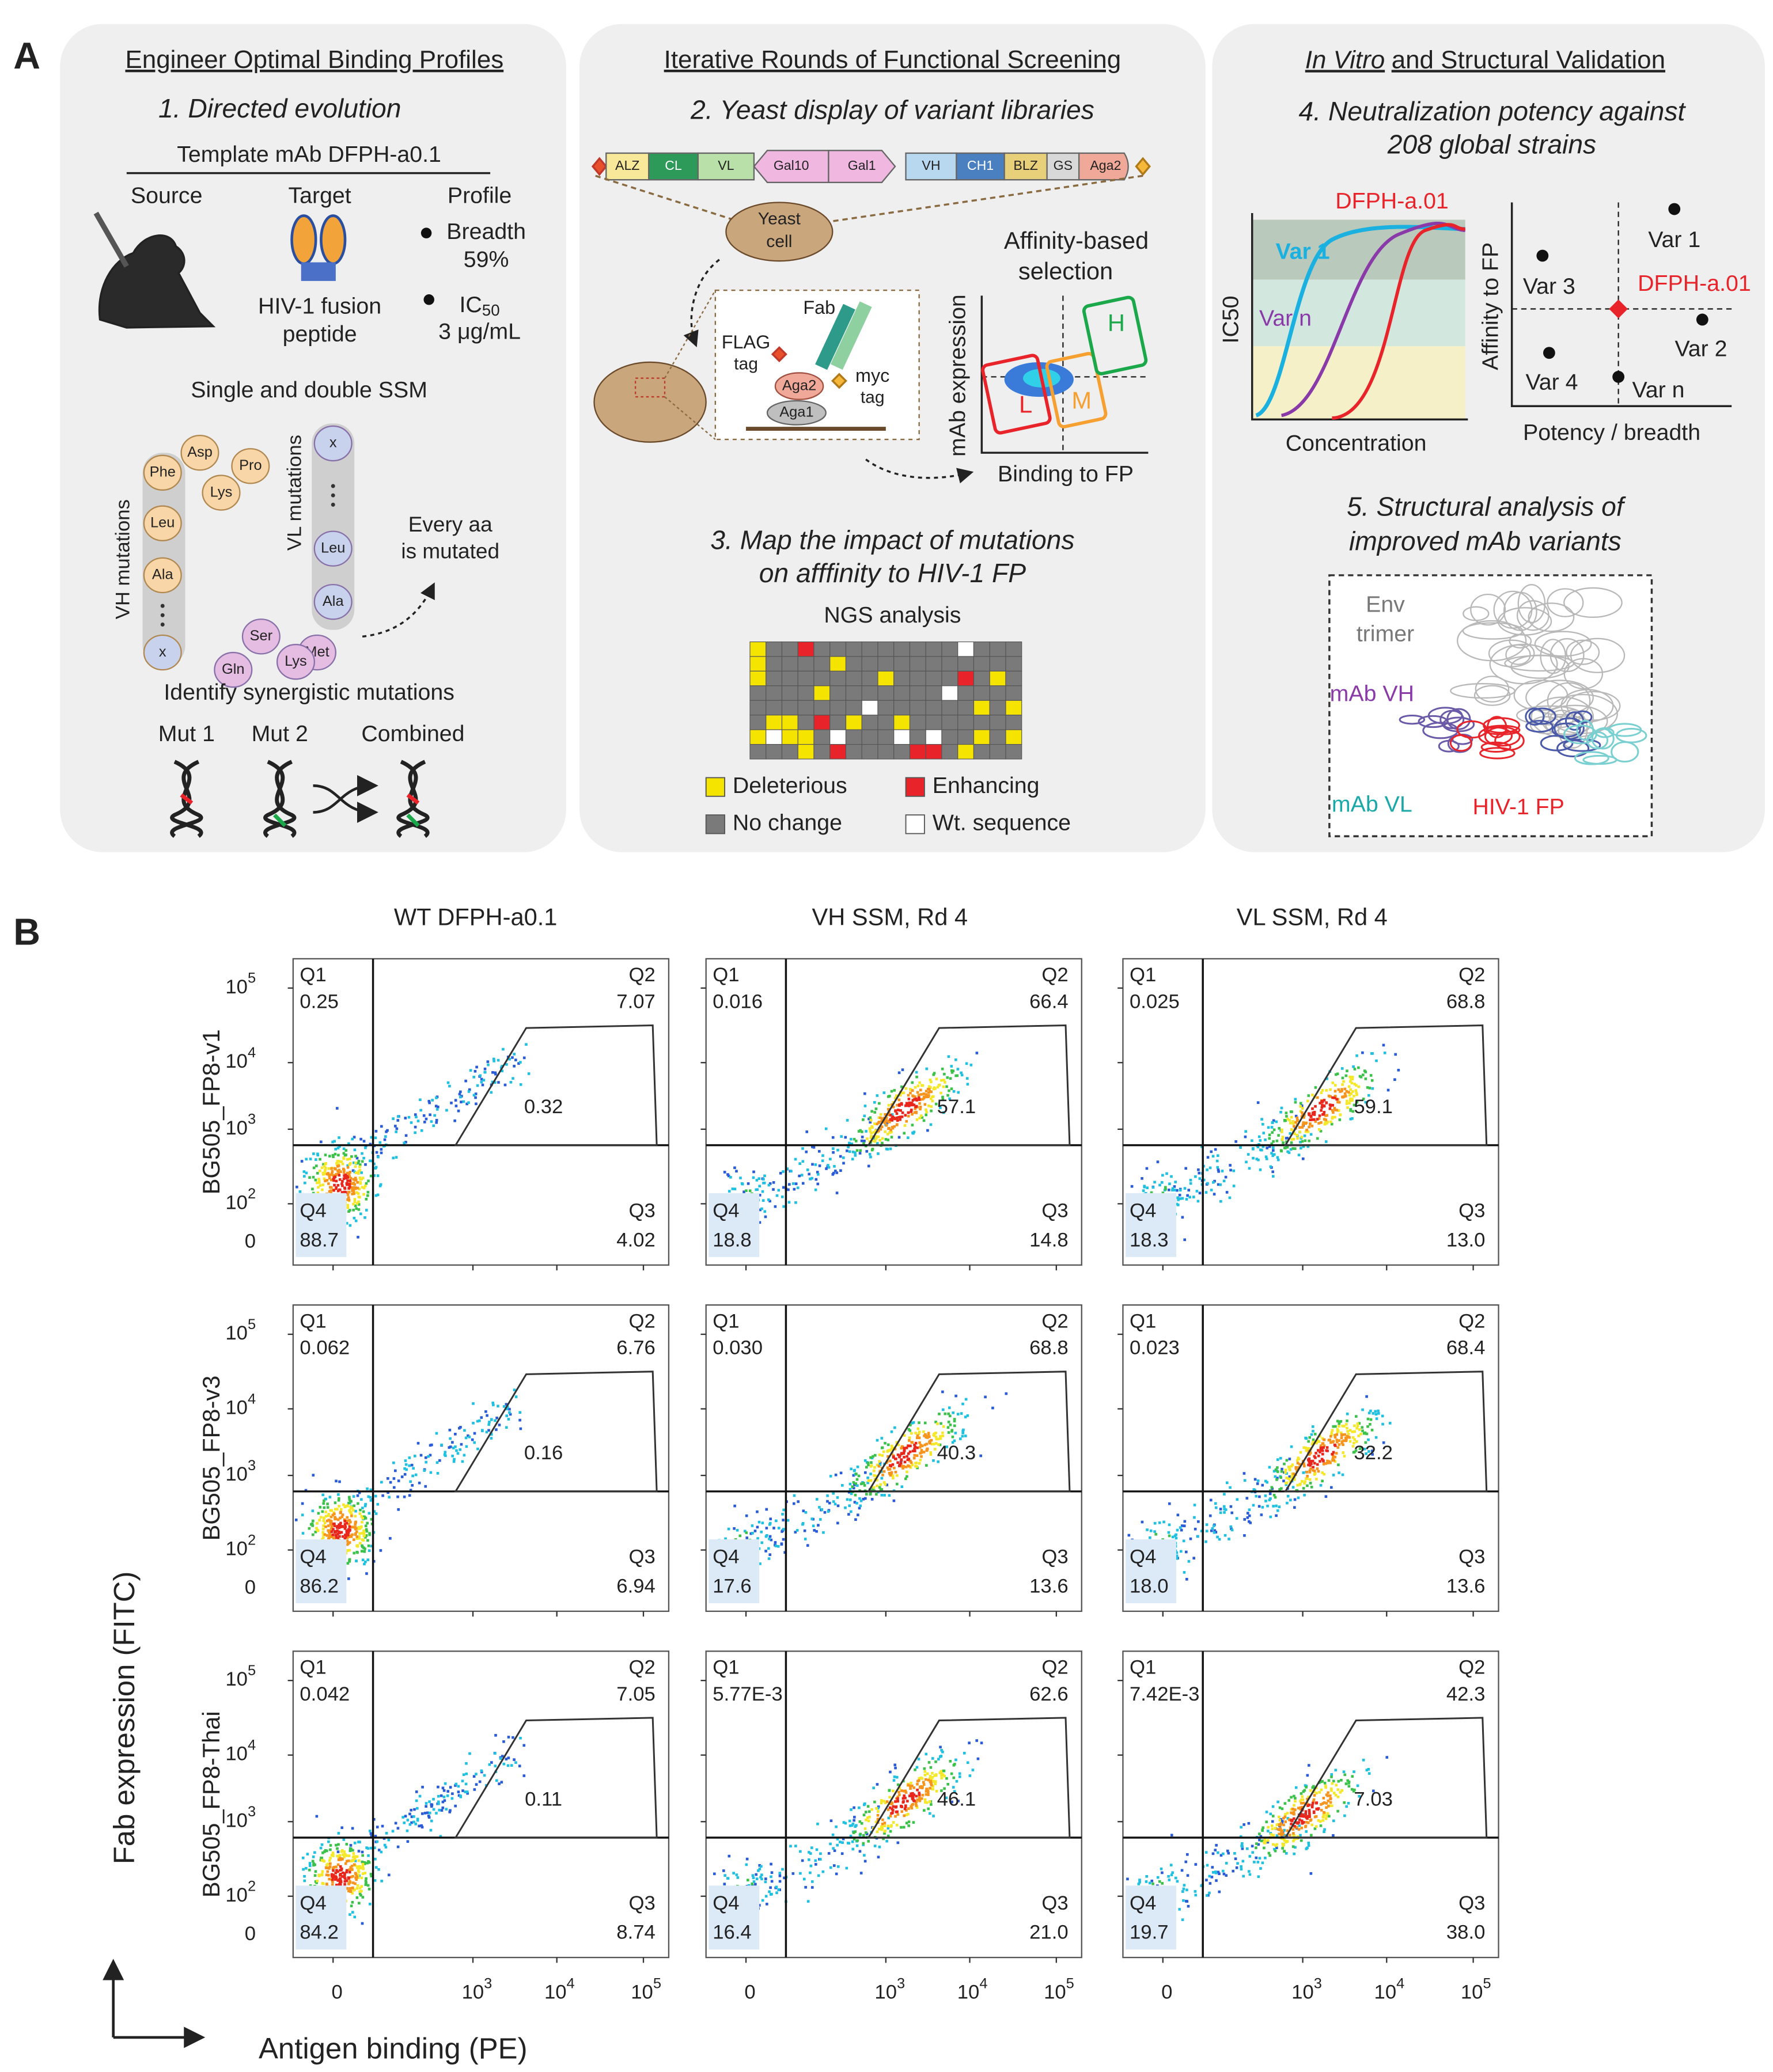 This screenshot has height=2072, width=1773. What do you see at coordinates (251, 1934) in the screenshot?
I see `tick-base: 0` at bounding box center [251, 1934].